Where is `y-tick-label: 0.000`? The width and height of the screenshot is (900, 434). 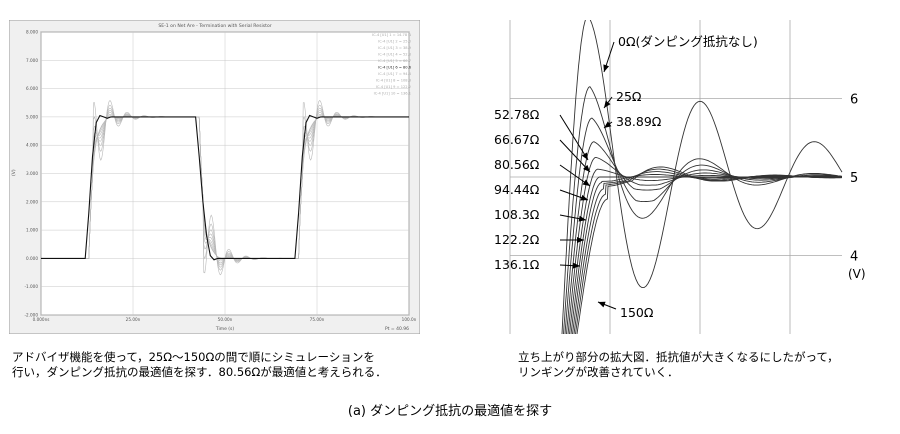
y-tick-label: 0.000 is located at coordinates (32, 258).